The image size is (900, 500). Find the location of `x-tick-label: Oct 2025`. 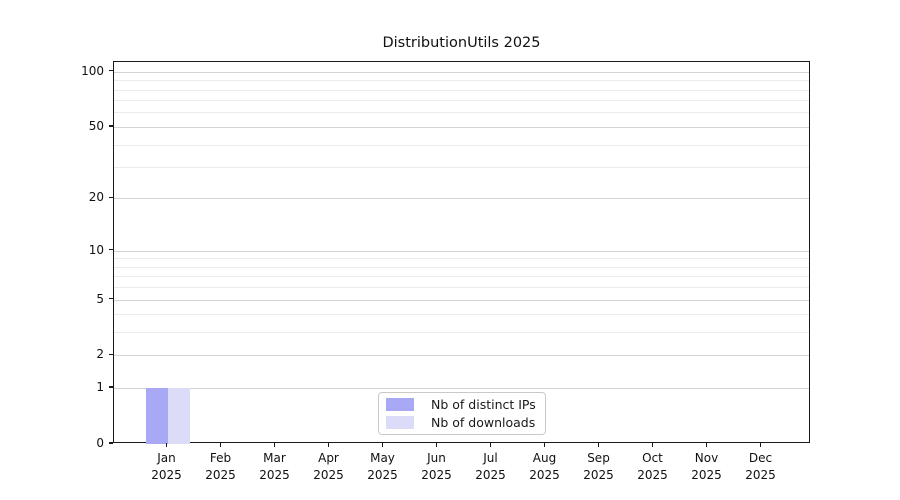

x-tick-label: Oct 2025 is located at coordinates (653, 466).